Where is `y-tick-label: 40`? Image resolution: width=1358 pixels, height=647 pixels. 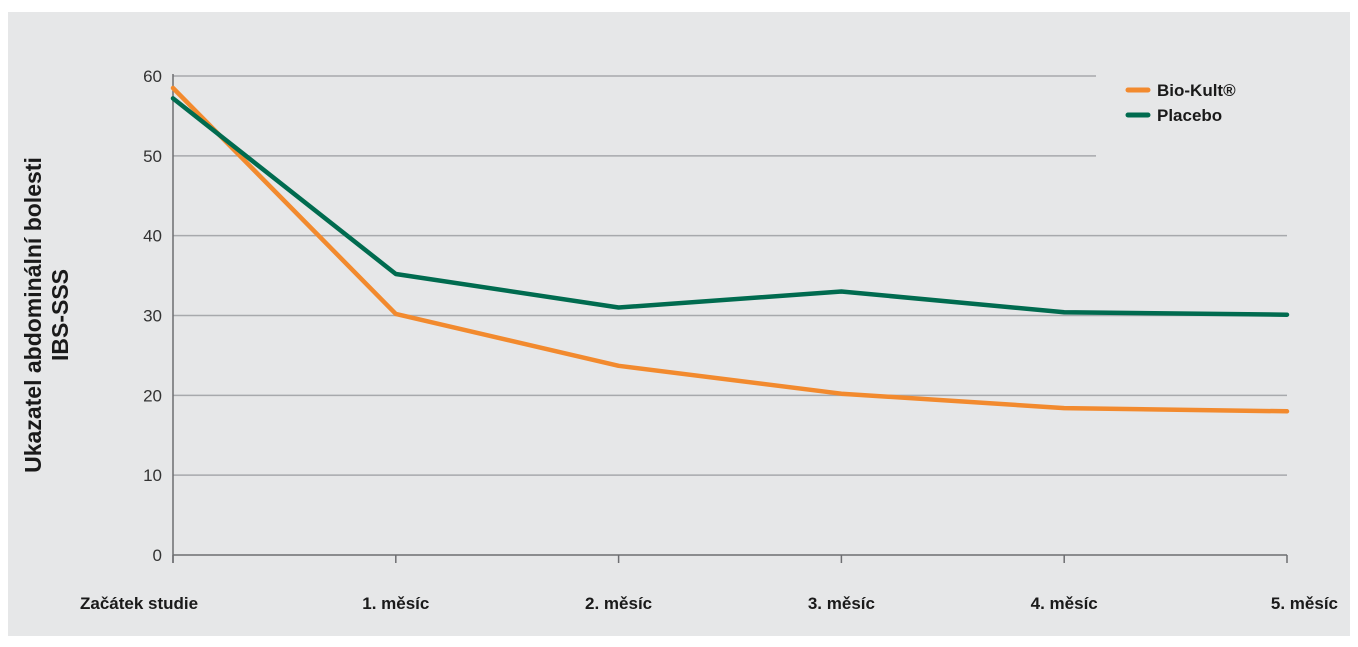
y-tick-label: 40 is located at coordinates (152, 236).